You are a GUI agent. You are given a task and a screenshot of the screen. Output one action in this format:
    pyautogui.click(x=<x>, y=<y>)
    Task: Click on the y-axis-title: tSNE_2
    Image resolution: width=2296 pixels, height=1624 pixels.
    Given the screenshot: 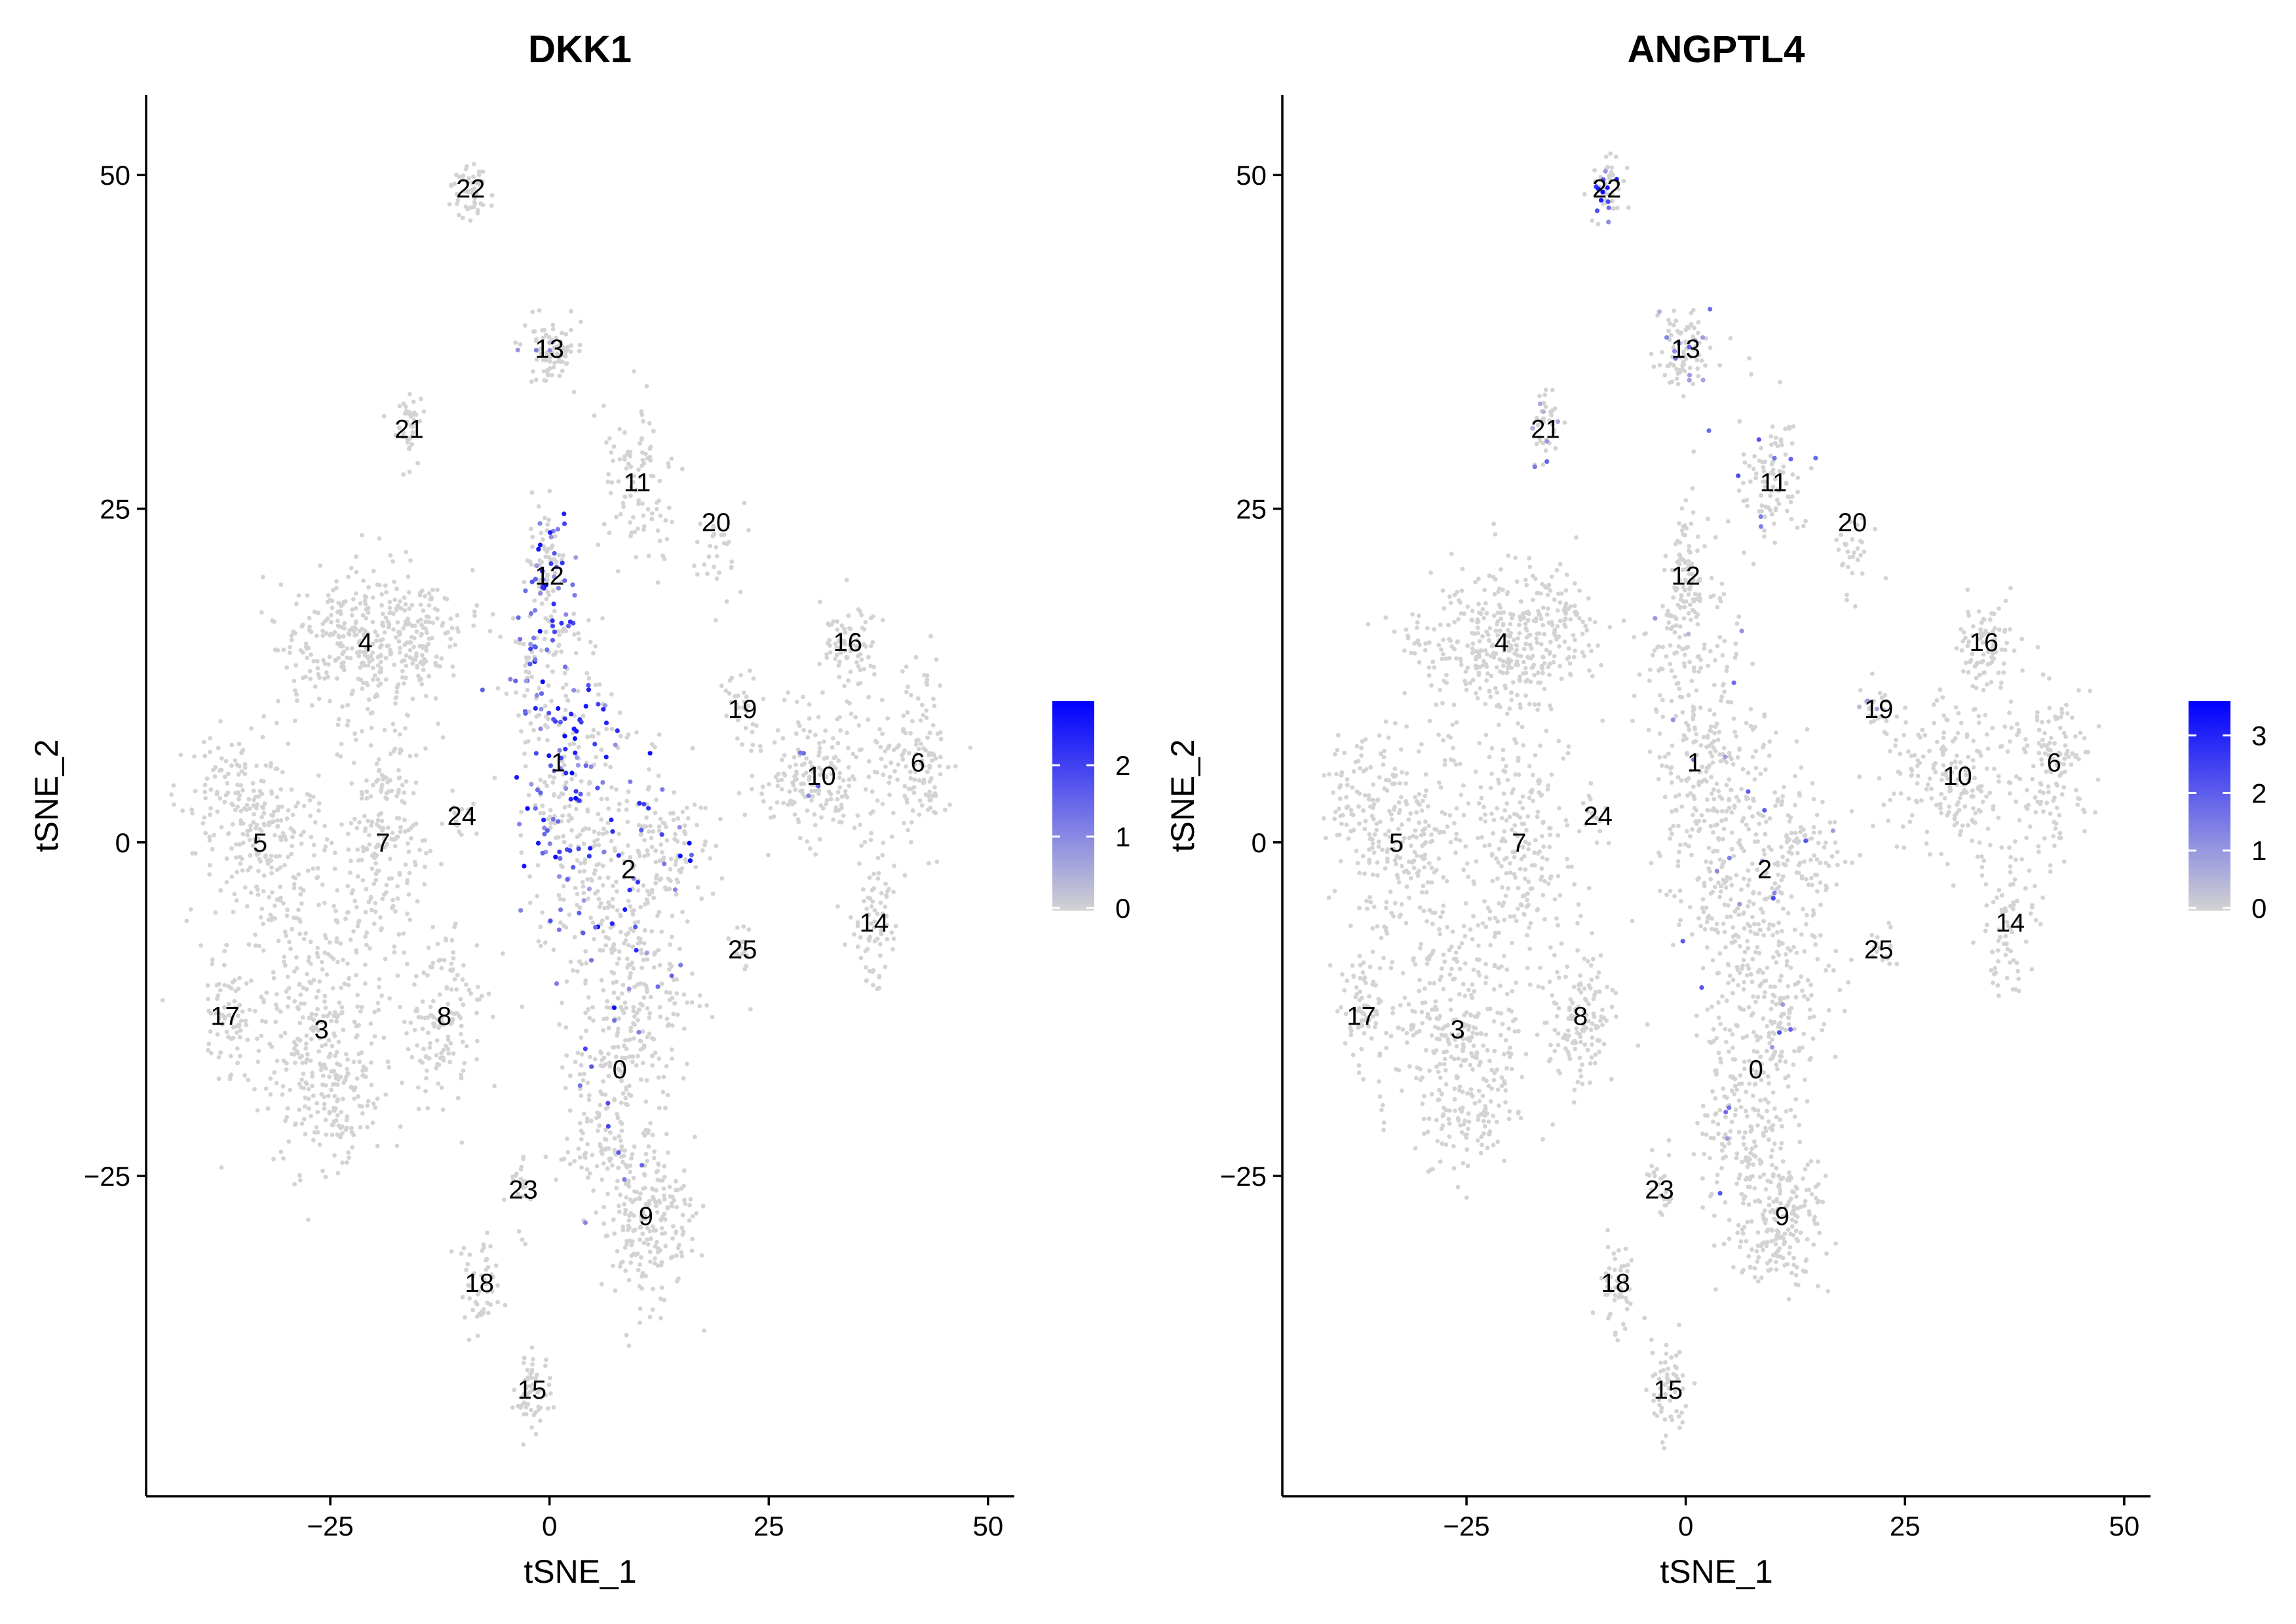 What is the action you would take?
    pyautogui.click(x=46, y=795)
    